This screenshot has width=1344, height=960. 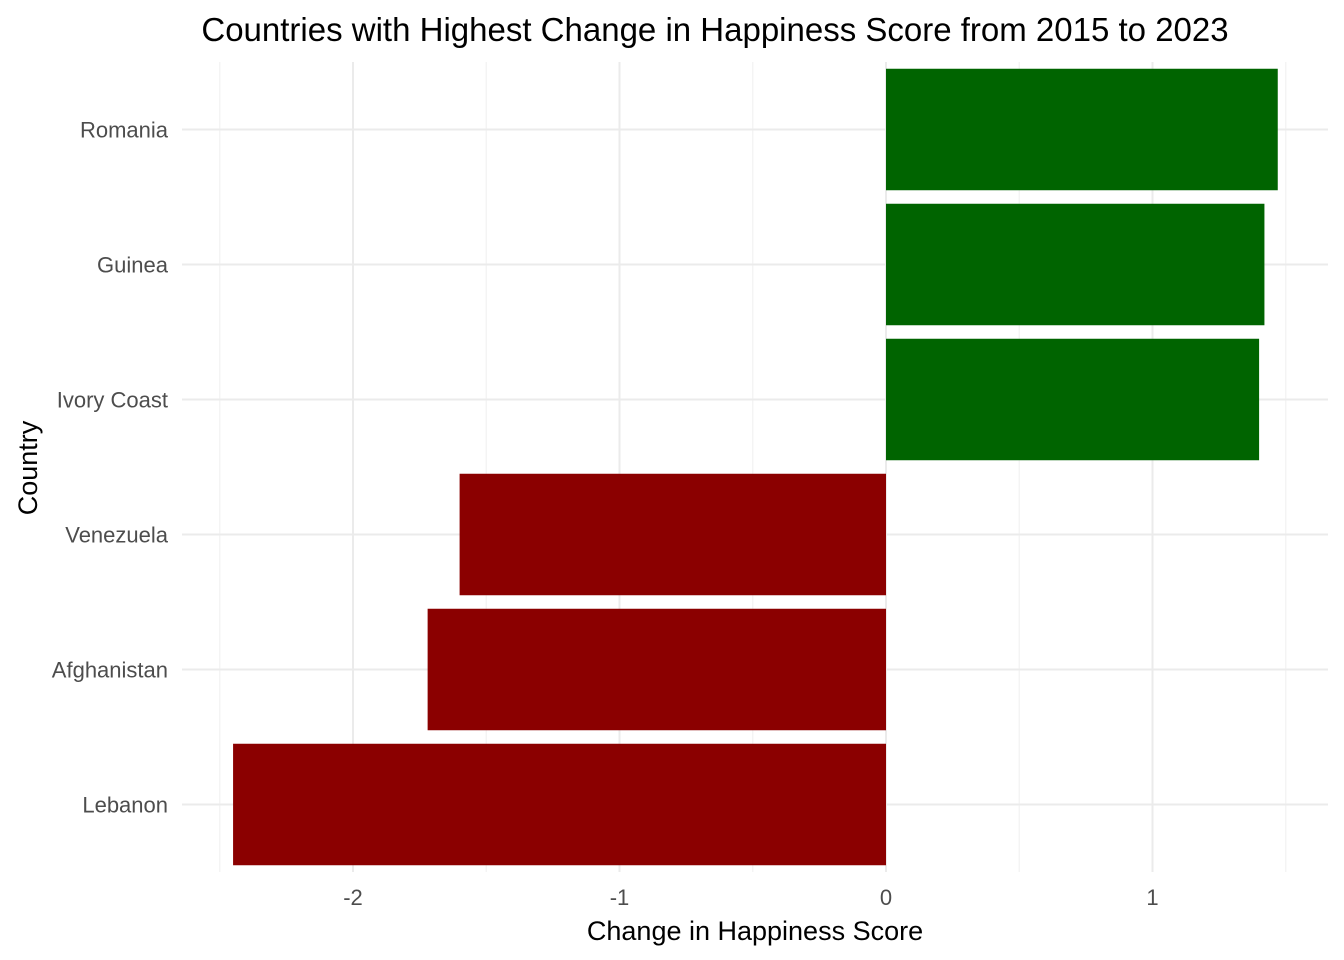 I want to click on x-tick-label: -1, so click(x=620, y=897).